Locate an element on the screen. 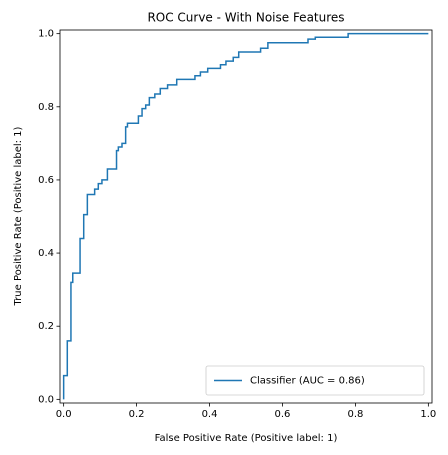 This screenshot has height=455, width=448. x-tick-label: 1.0 is located at coordinates (428, 414).